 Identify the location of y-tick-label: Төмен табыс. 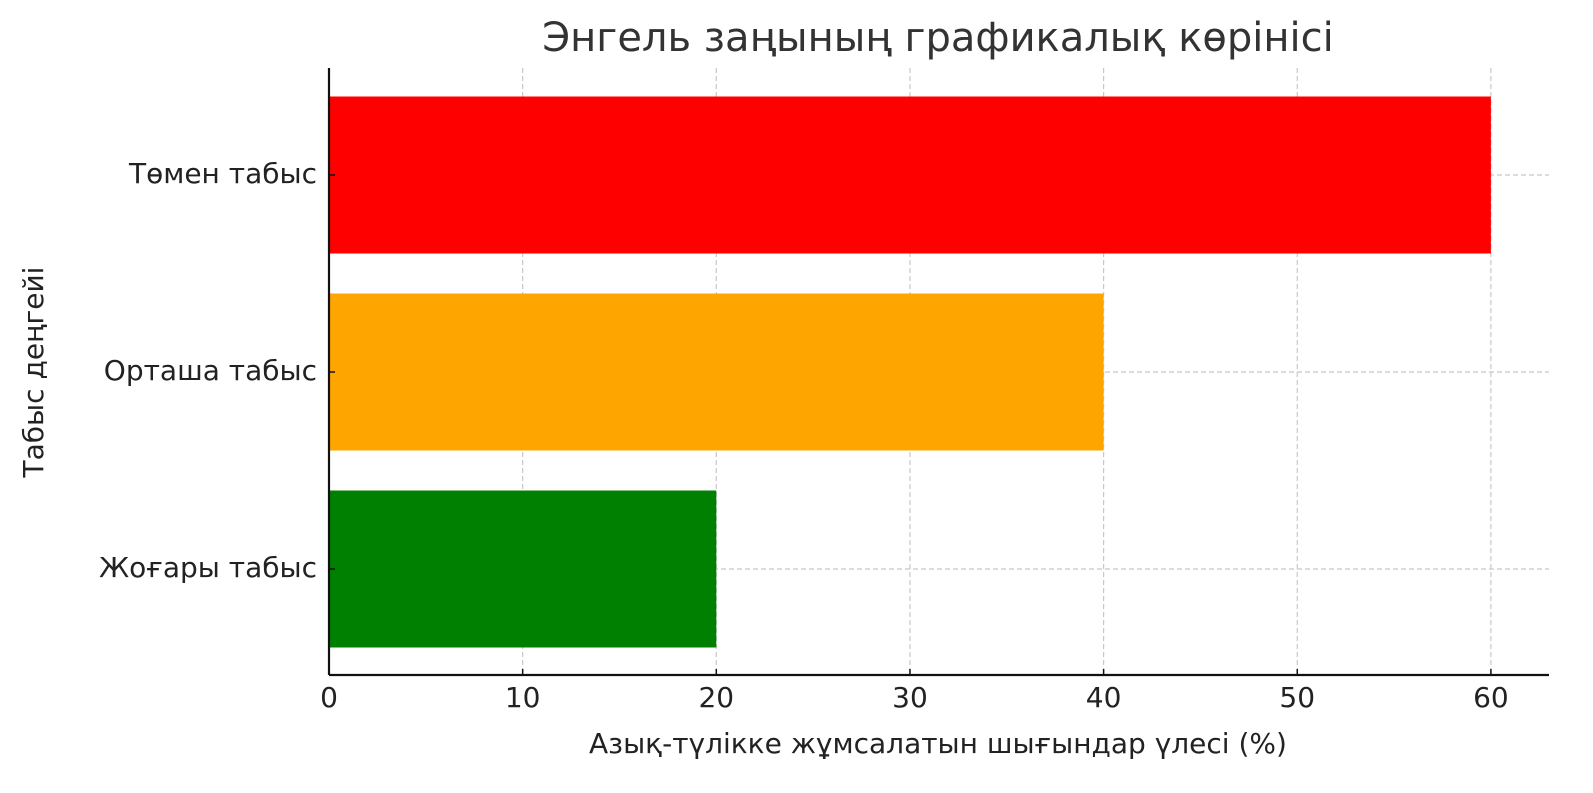
(222, 173).